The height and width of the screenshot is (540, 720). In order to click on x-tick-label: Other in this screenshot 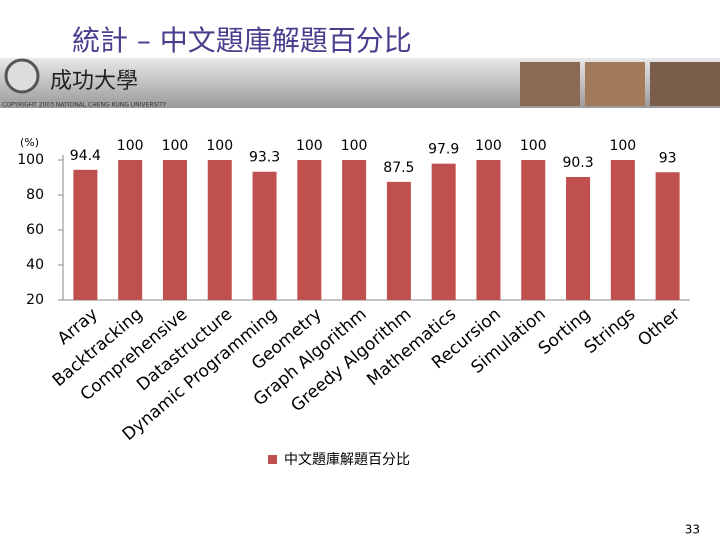, I will do `click(659, 327)`.